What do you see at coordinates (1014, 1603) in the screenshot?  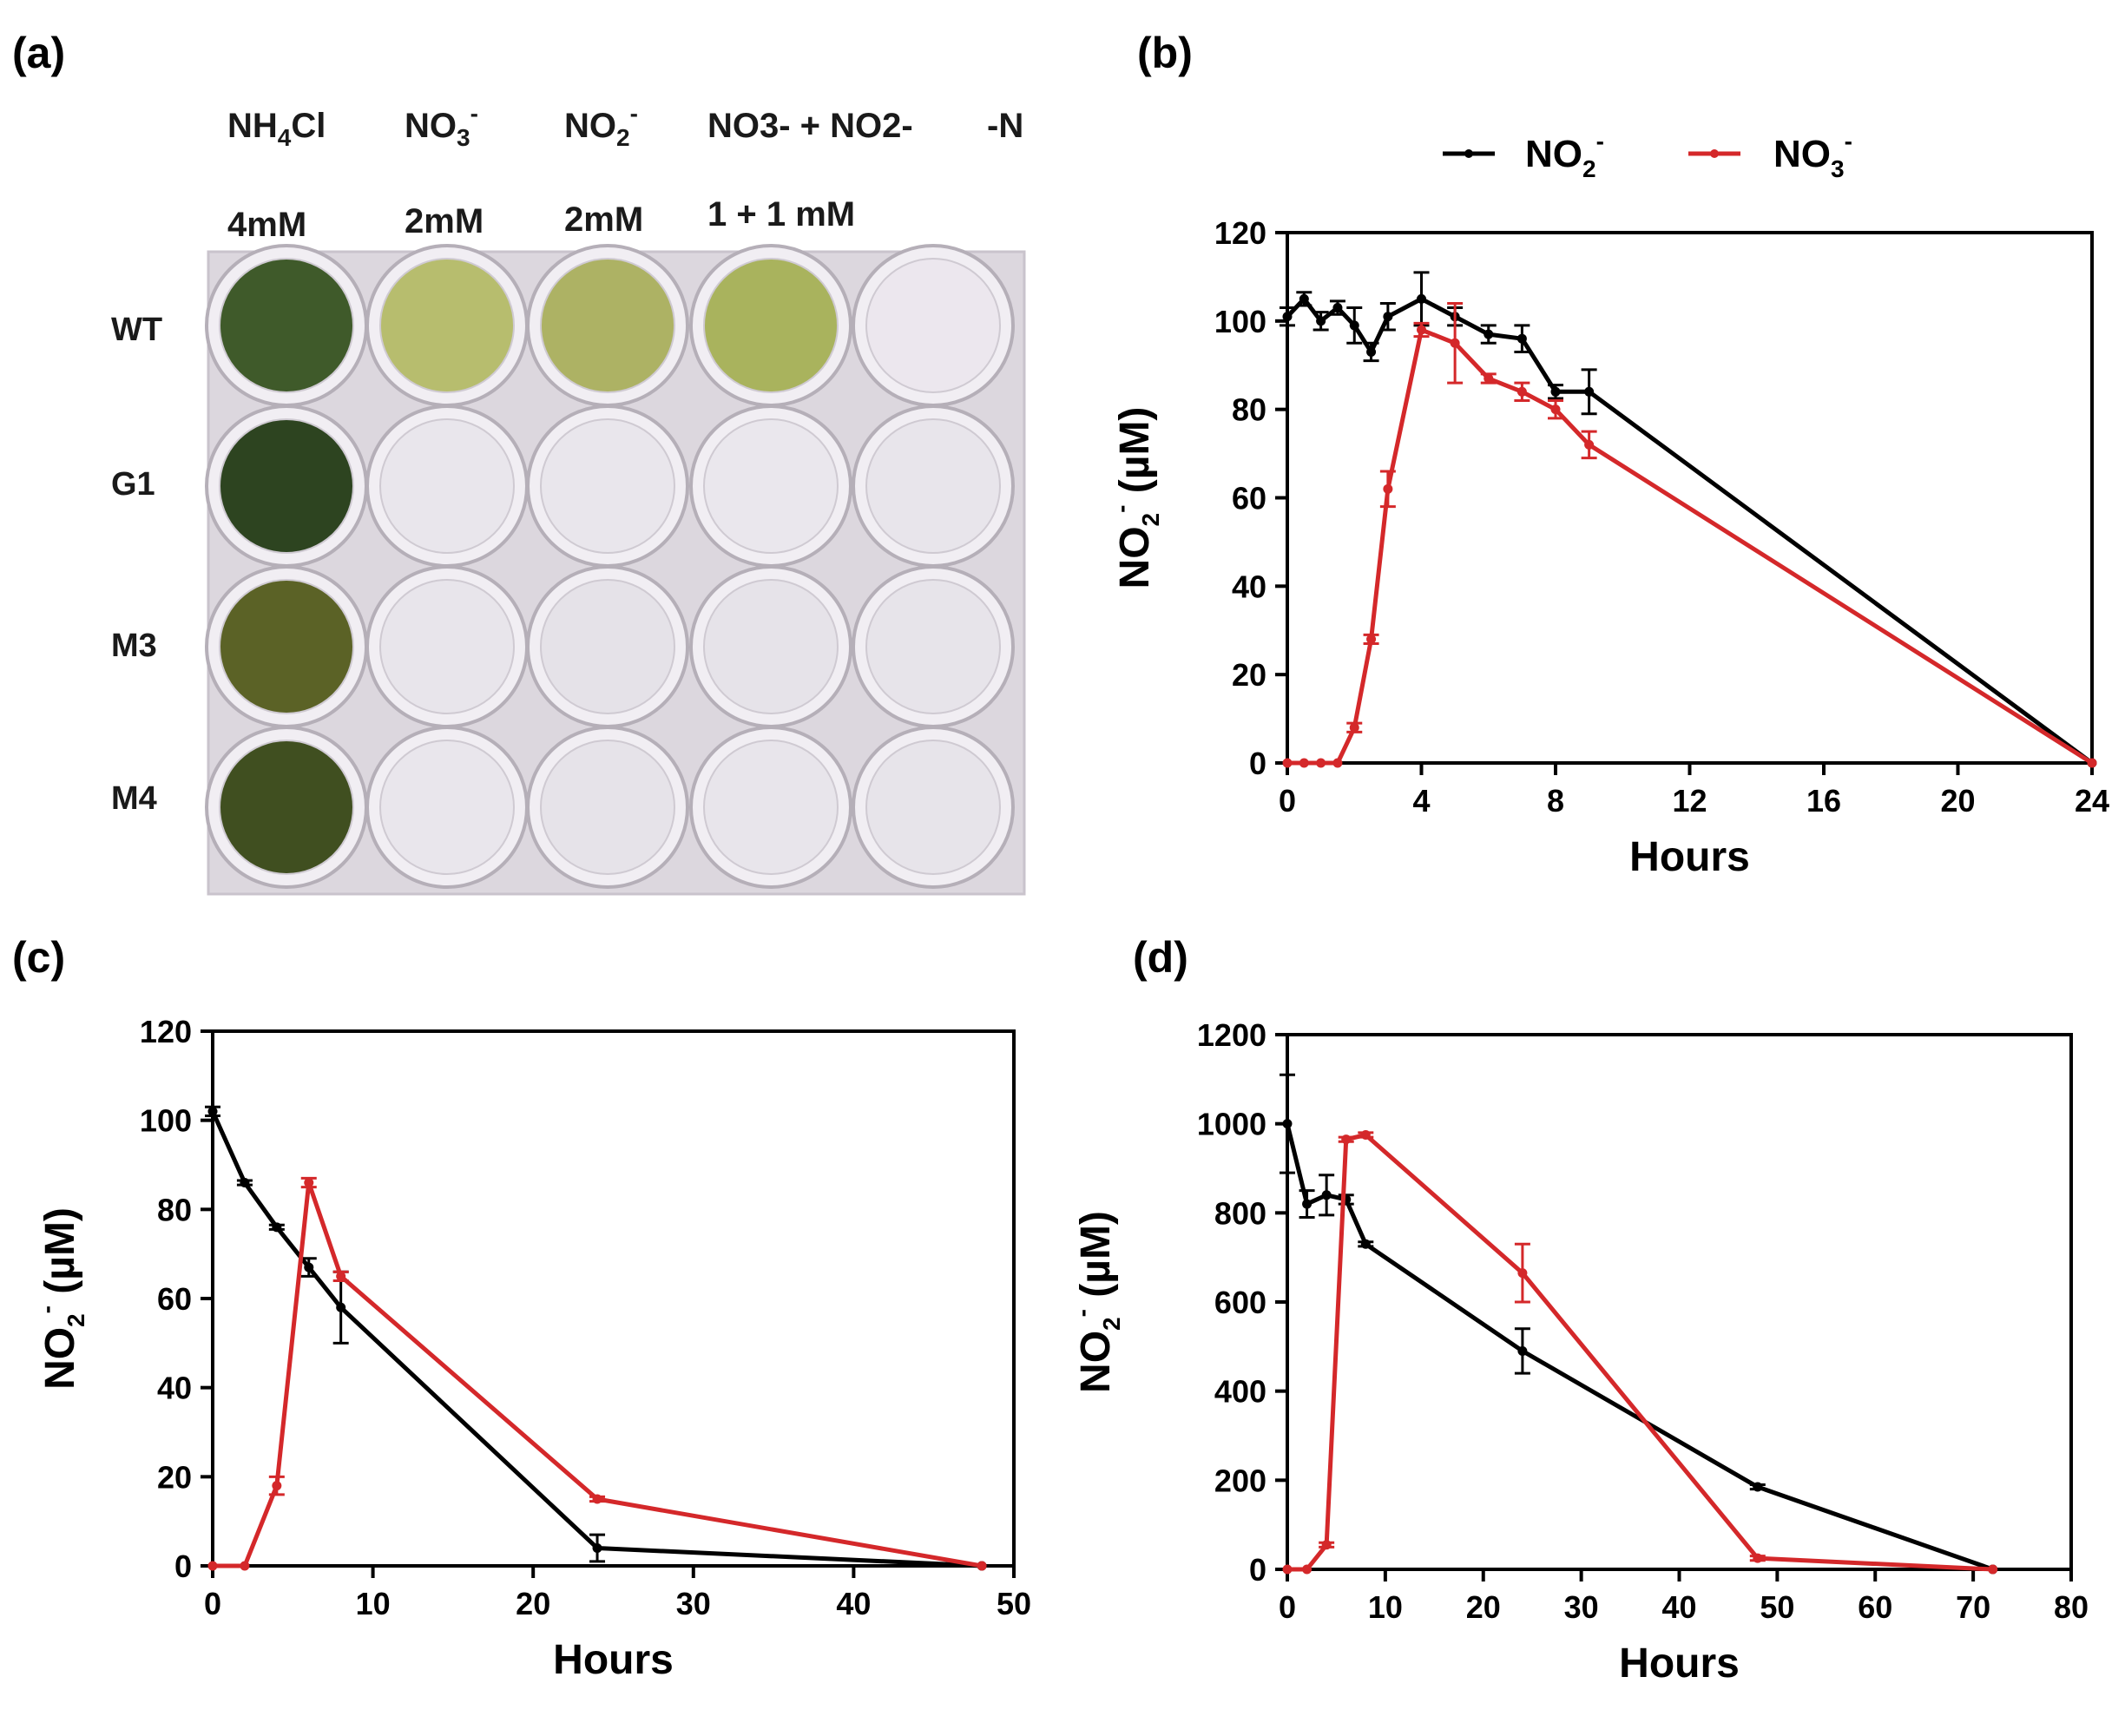 I see `x-tick-label-c-5: 50` at bounding box center [1014, 1603].